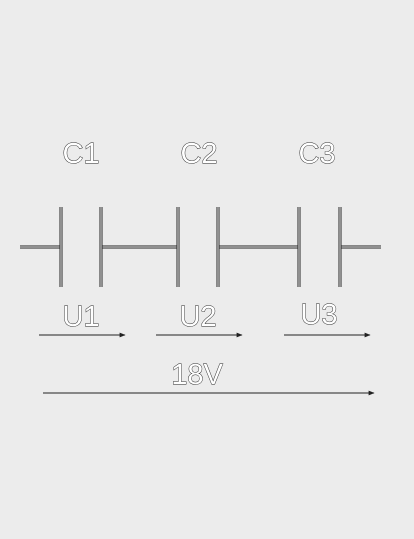 The image size is (414, 539). I want to click on capacitor-c3: C3, so click(319, 212).